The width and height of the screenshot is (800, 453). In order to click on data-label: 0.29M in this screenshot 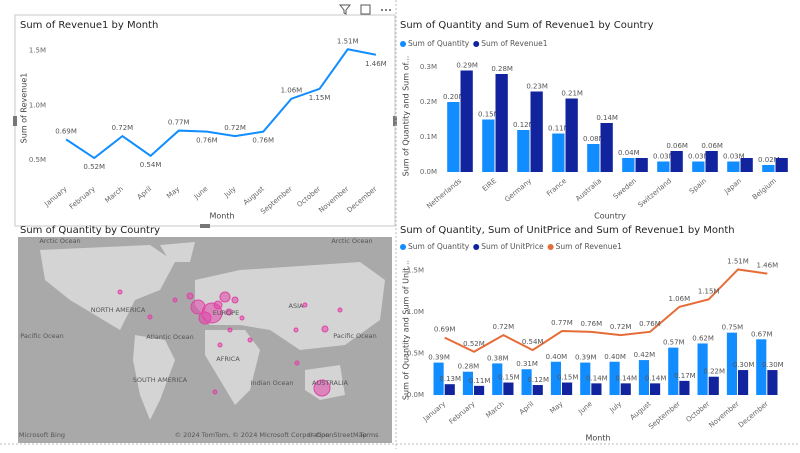, I will do `click(467, 66)`.